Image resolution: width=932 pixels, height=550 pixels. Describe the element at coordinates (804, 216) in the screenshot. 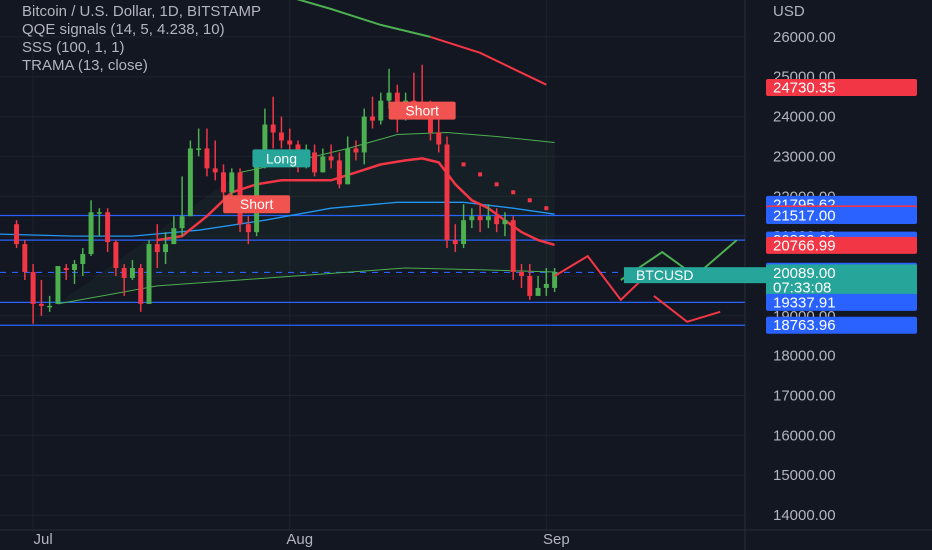

I see `price-tag-value: 21517.00` at that location.